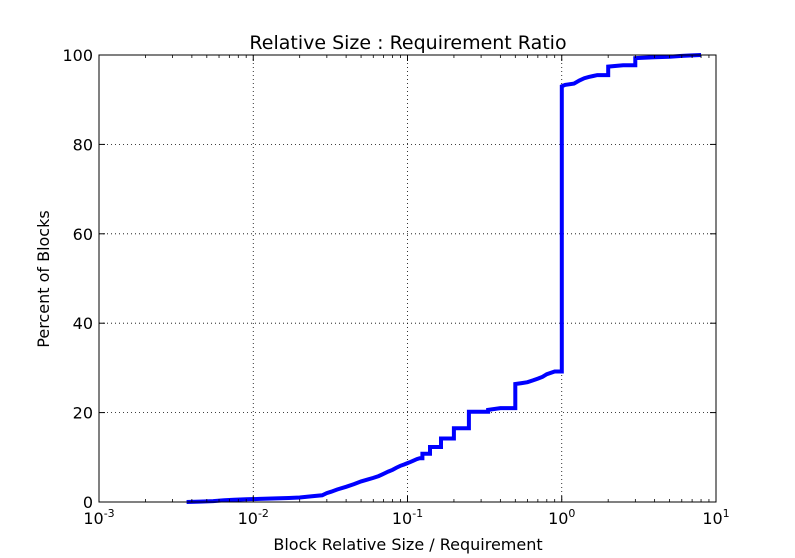 This screenshot has height=558, width=795. I want to click on x-tick-label: 10⁻¹, so click(407, 517).